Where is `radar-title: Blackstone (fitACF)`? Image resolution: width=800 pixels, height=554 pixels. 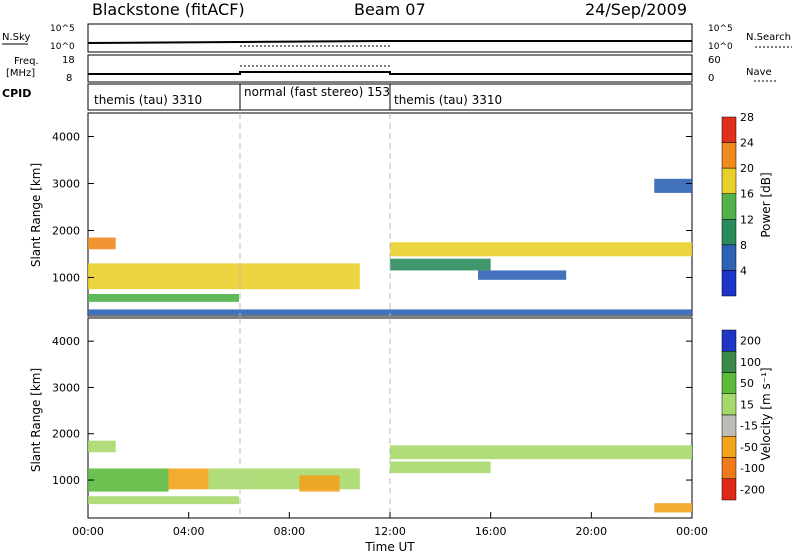 radar-title: Blackstone (fitACF) is located at coordinates (168, 9).